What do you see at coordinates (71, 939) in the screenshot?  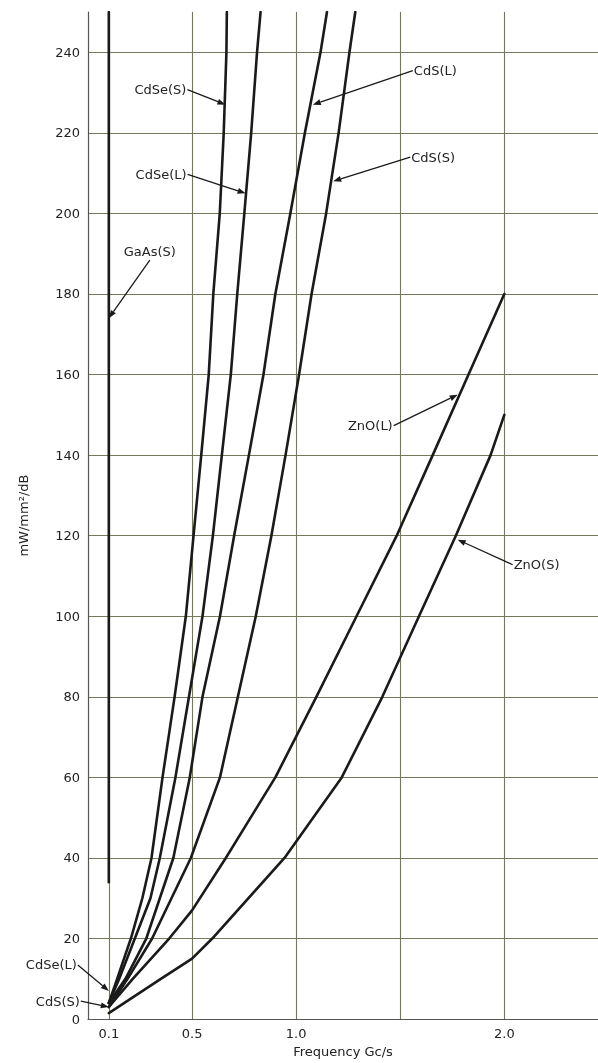 I see `y-tick-label: 20` at bounding box center [71, 939].